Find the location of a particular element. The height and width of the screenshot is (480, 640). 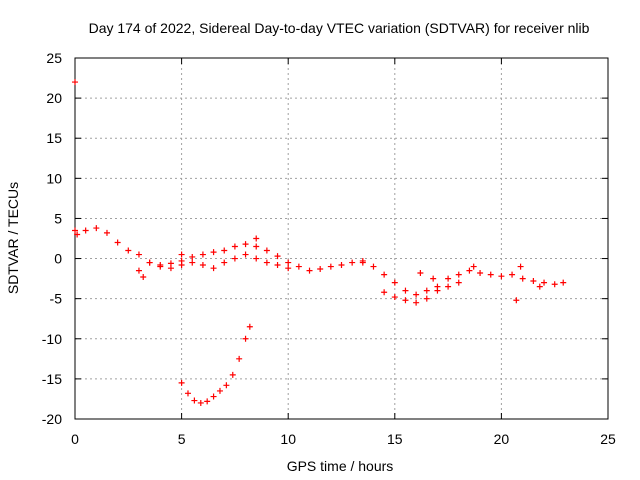

x-axis-label: GPS time / hours is located at coordinates (340, 466).